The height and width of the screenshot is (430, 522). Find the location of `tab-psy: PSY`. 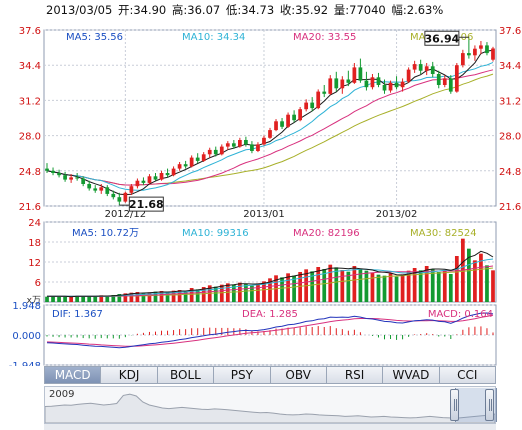

tab-psy: PSY is located at coordinates (242, 375).